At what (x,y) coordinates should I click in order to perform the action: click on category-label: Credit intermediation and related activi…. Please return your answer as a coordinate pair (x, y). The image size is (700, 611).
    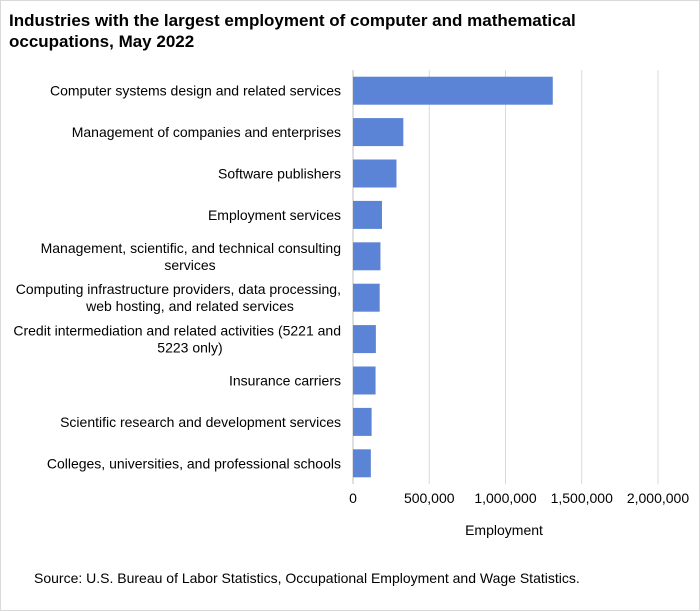
    Looking at the image, I should click on (177, 339).